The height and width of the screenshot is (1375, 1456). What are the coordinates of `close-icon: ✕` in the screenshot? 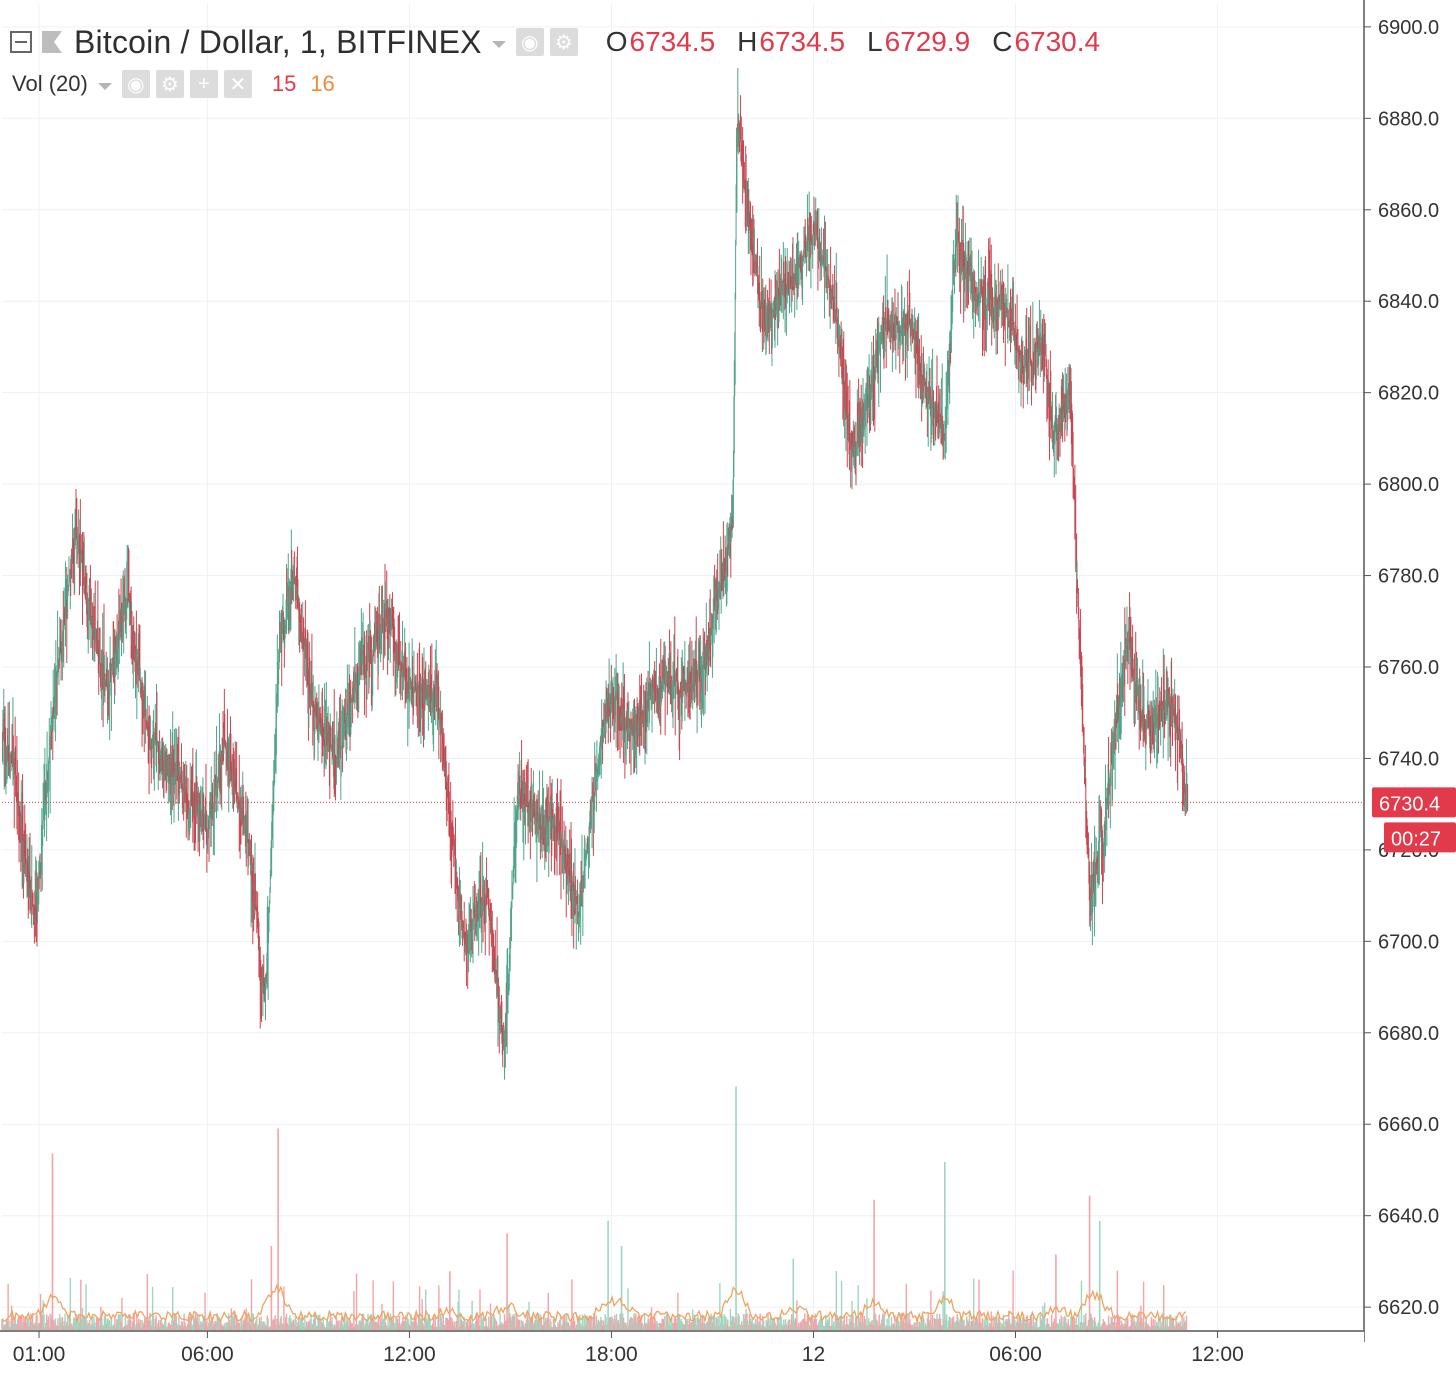 It's located at (237, 84).